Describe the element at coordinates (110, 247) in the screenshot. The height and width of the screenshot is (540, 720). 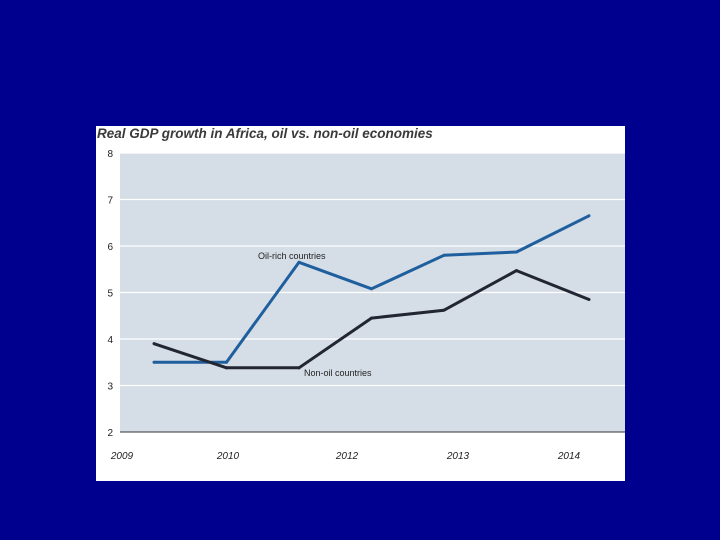
I see `y-tick-label: 6` at that location.